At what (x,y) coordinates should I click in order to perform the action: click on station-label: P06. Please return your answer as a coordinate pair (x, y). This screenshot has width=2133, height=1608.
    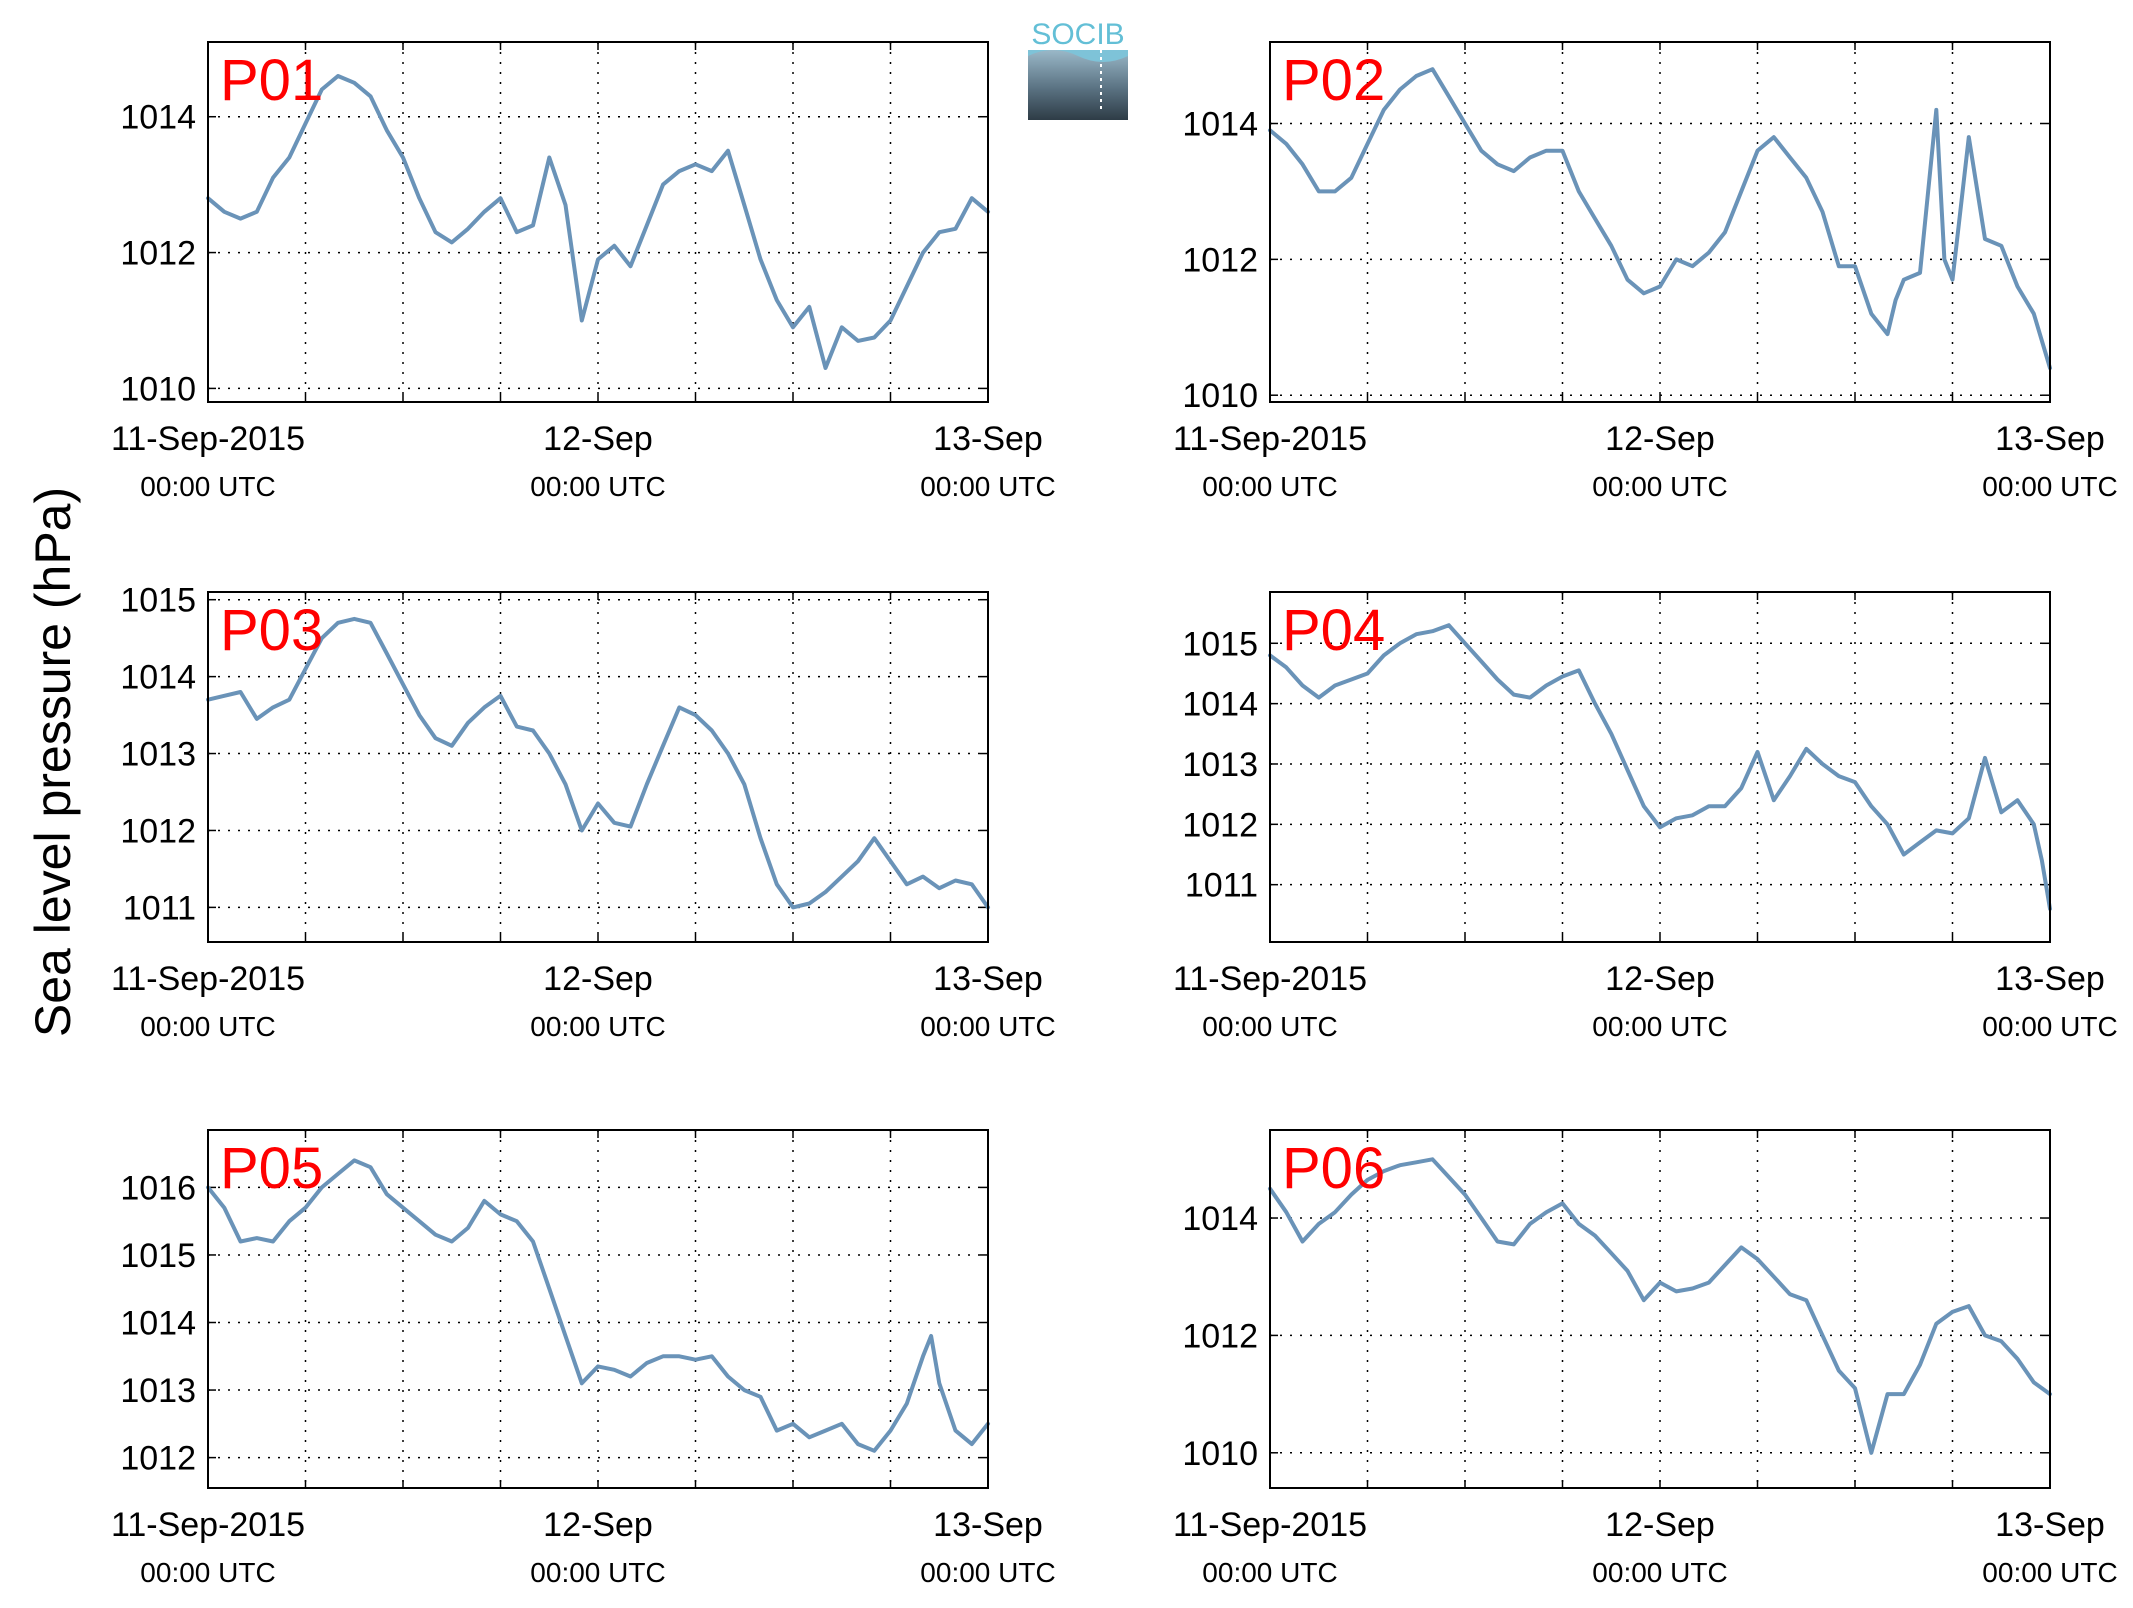
    Looking at the image, I should click on (1333, 1168).